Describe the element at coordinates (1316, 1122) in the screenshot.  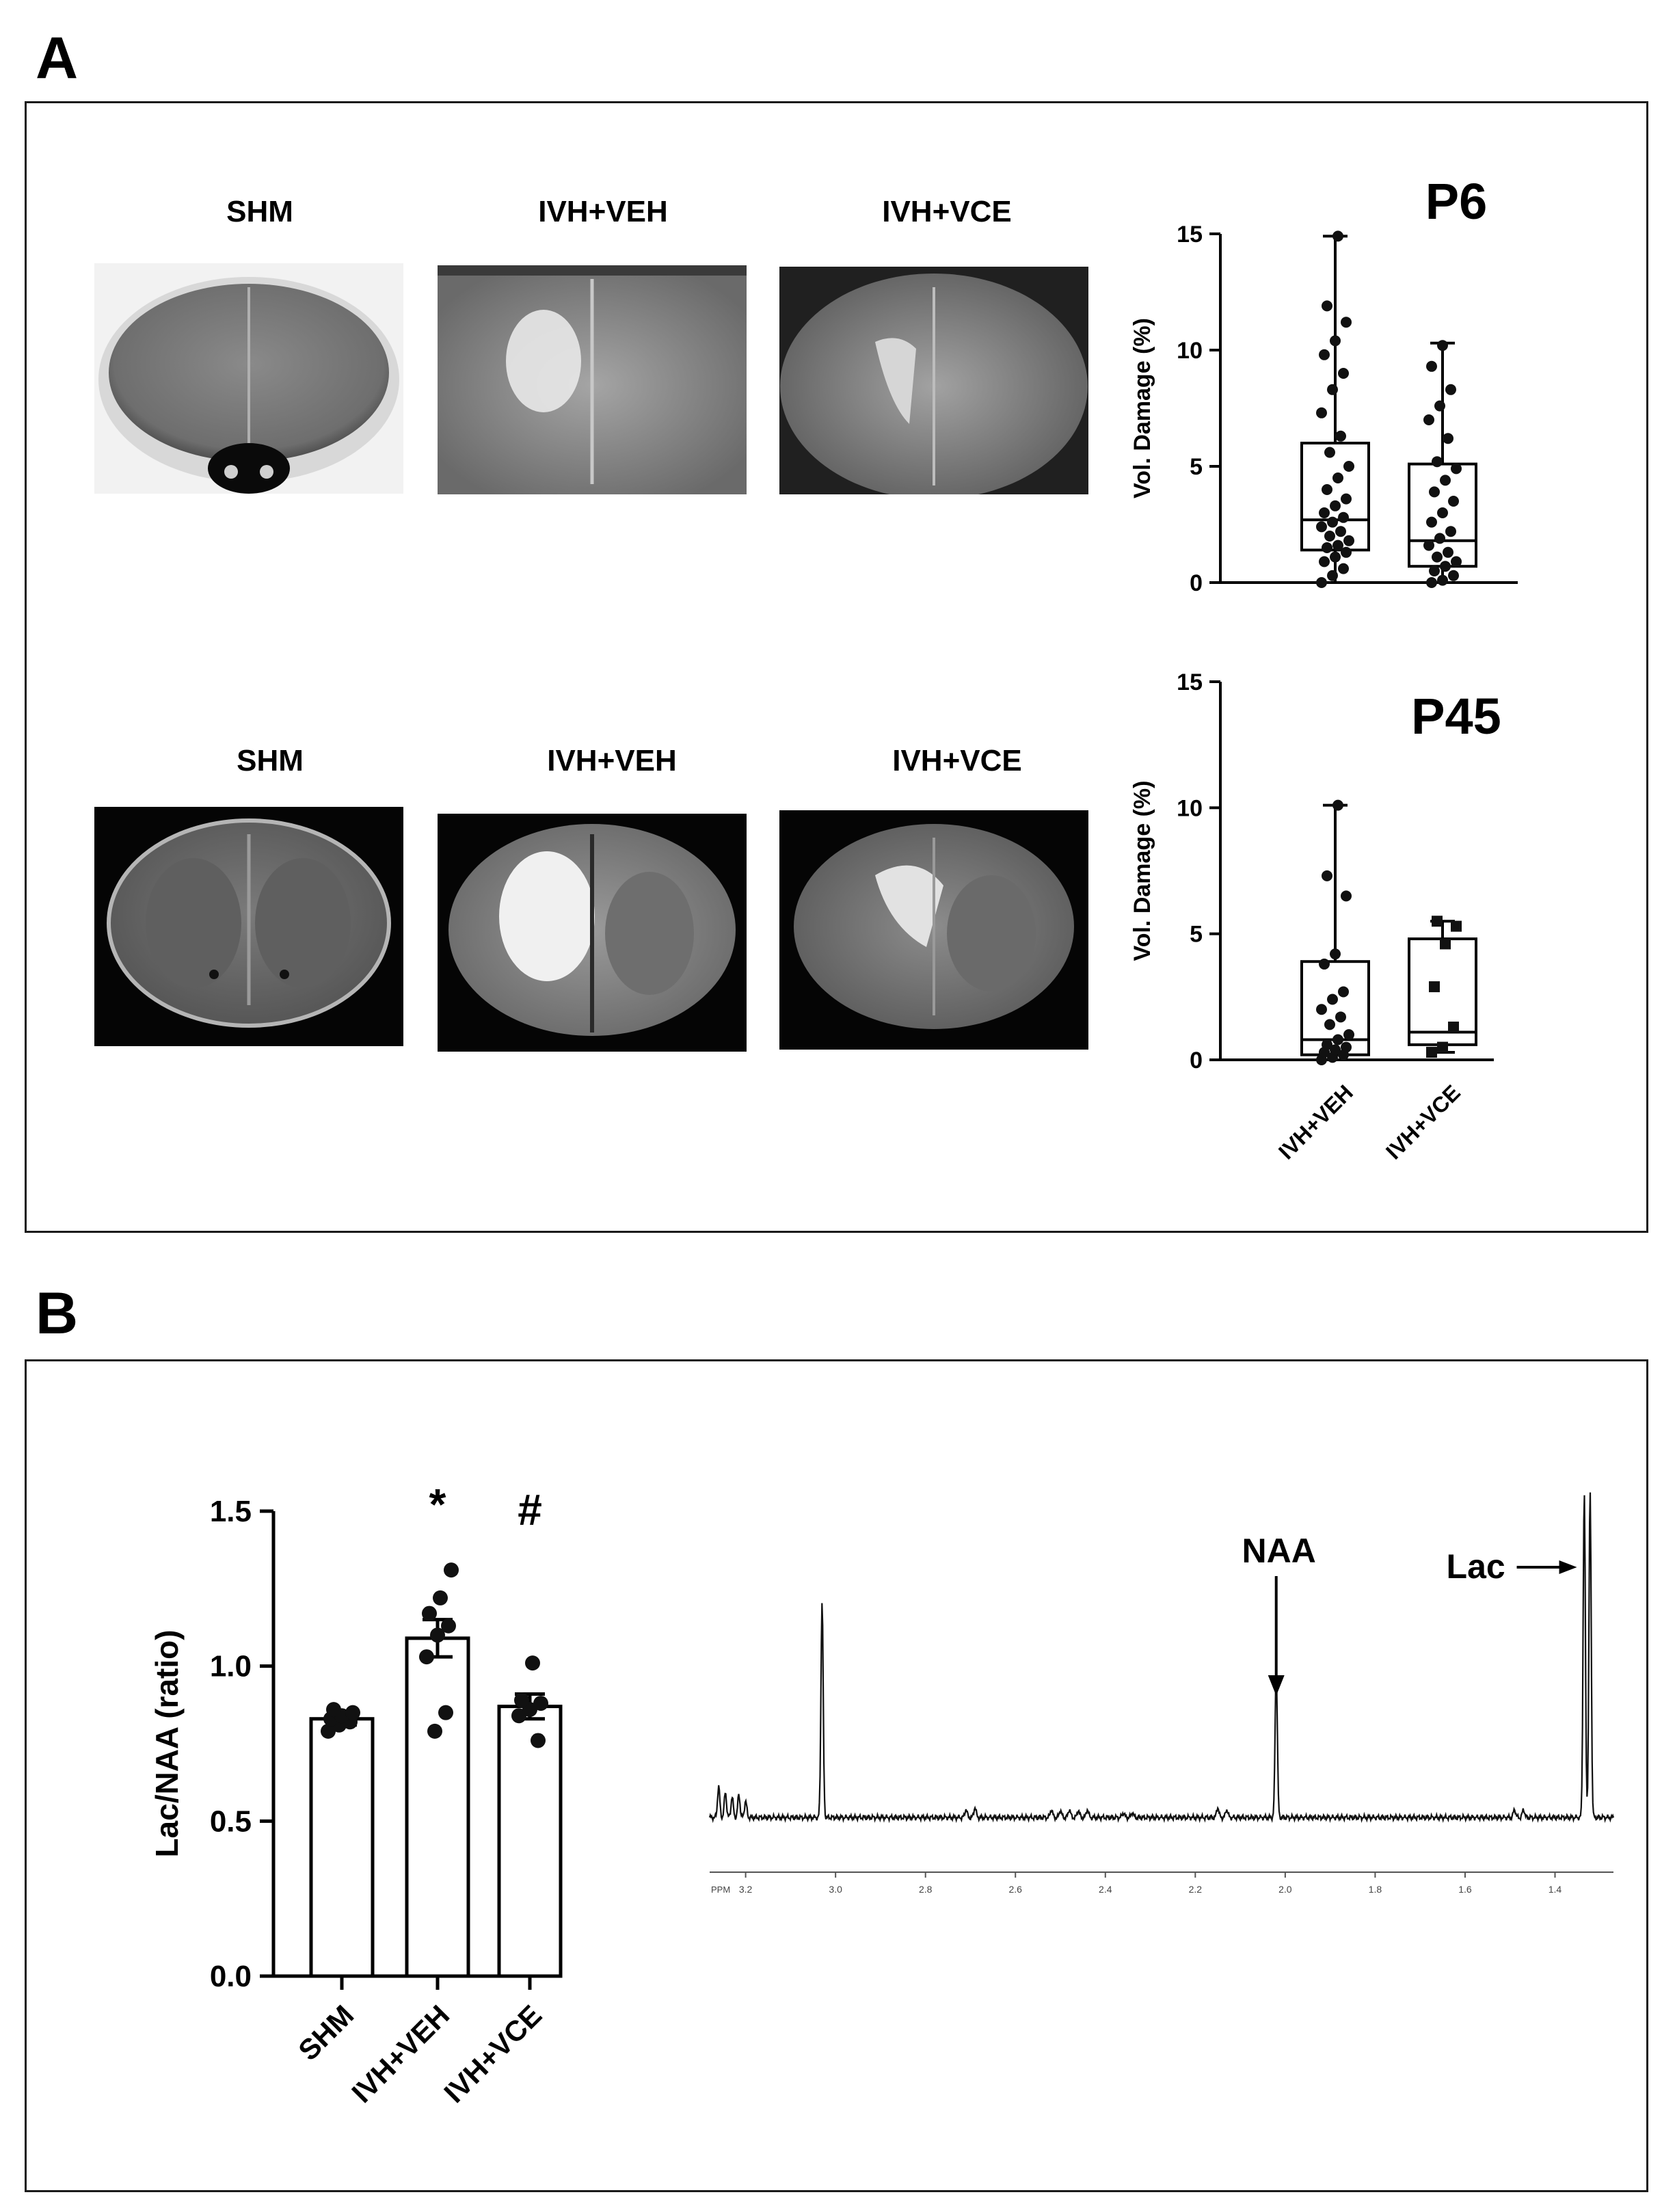
I see `category-label: IVH+VEH` at that location.